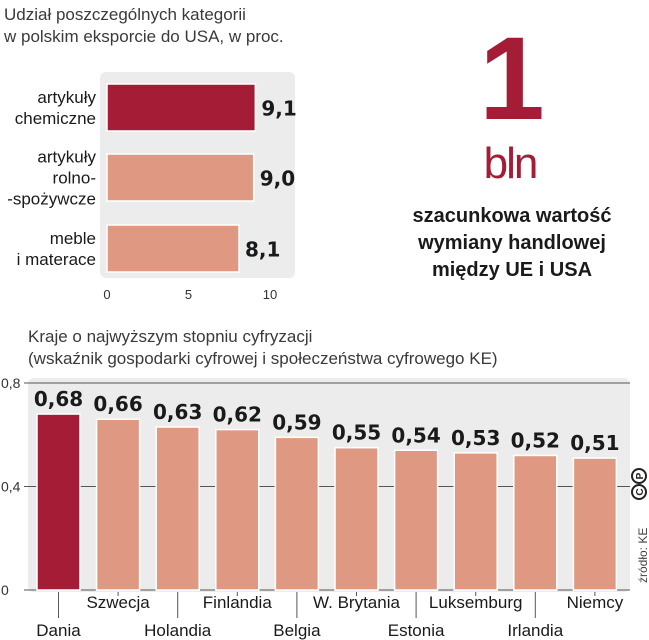 This screenshot has height=640, width=649. Describe the element at coordinates (262, 250) in the screenshot. I see `data-label: 8,1` at that location.